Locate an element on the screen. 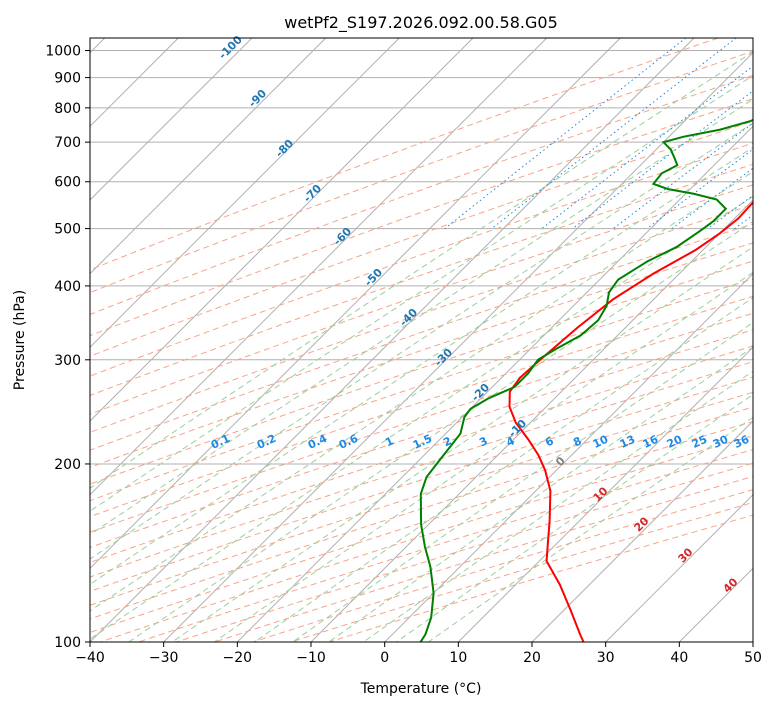  y-tick-label: 900 is located at coordinates (67, 79).